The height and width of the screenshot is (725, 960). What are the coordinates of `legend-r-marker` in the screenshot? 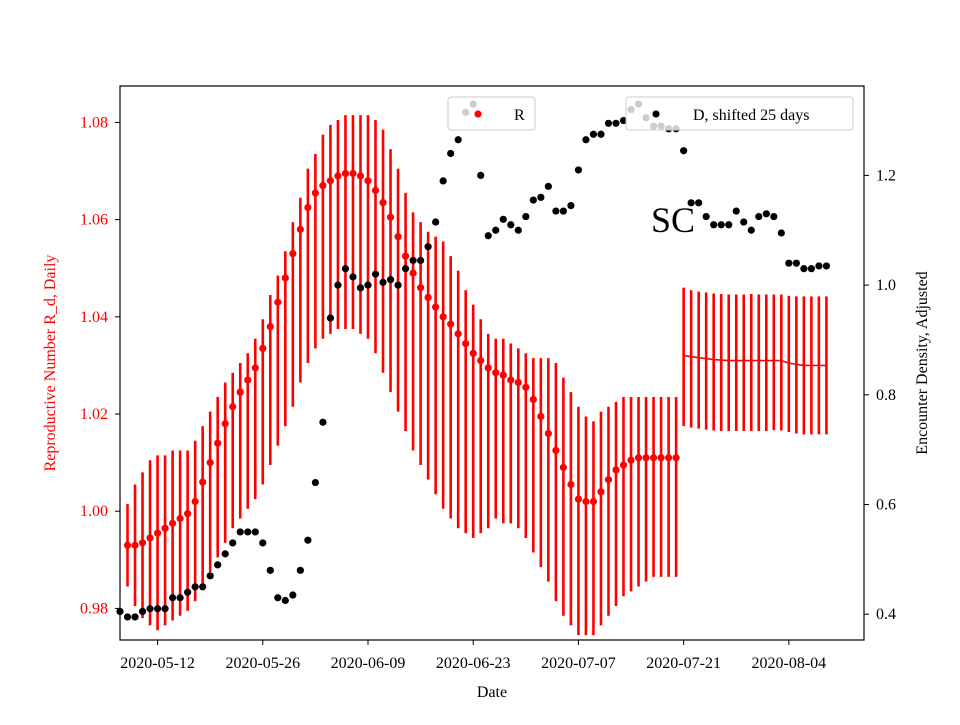 It's located at (478, 114).